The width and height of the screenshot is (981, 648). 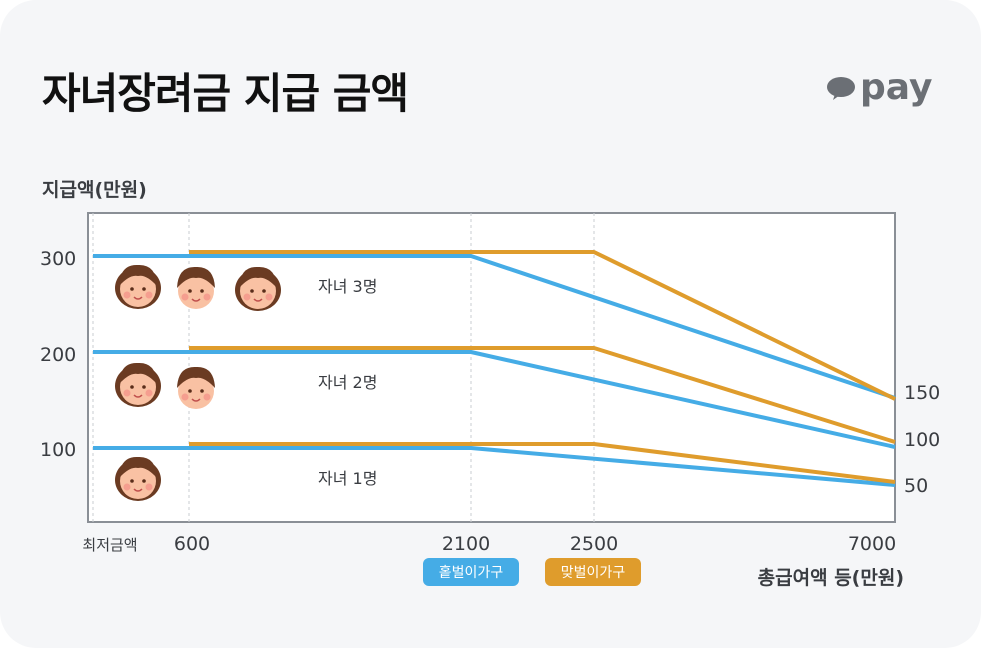 I want to click on x-tick-label: 최저금액, so click(x=109, y=545).